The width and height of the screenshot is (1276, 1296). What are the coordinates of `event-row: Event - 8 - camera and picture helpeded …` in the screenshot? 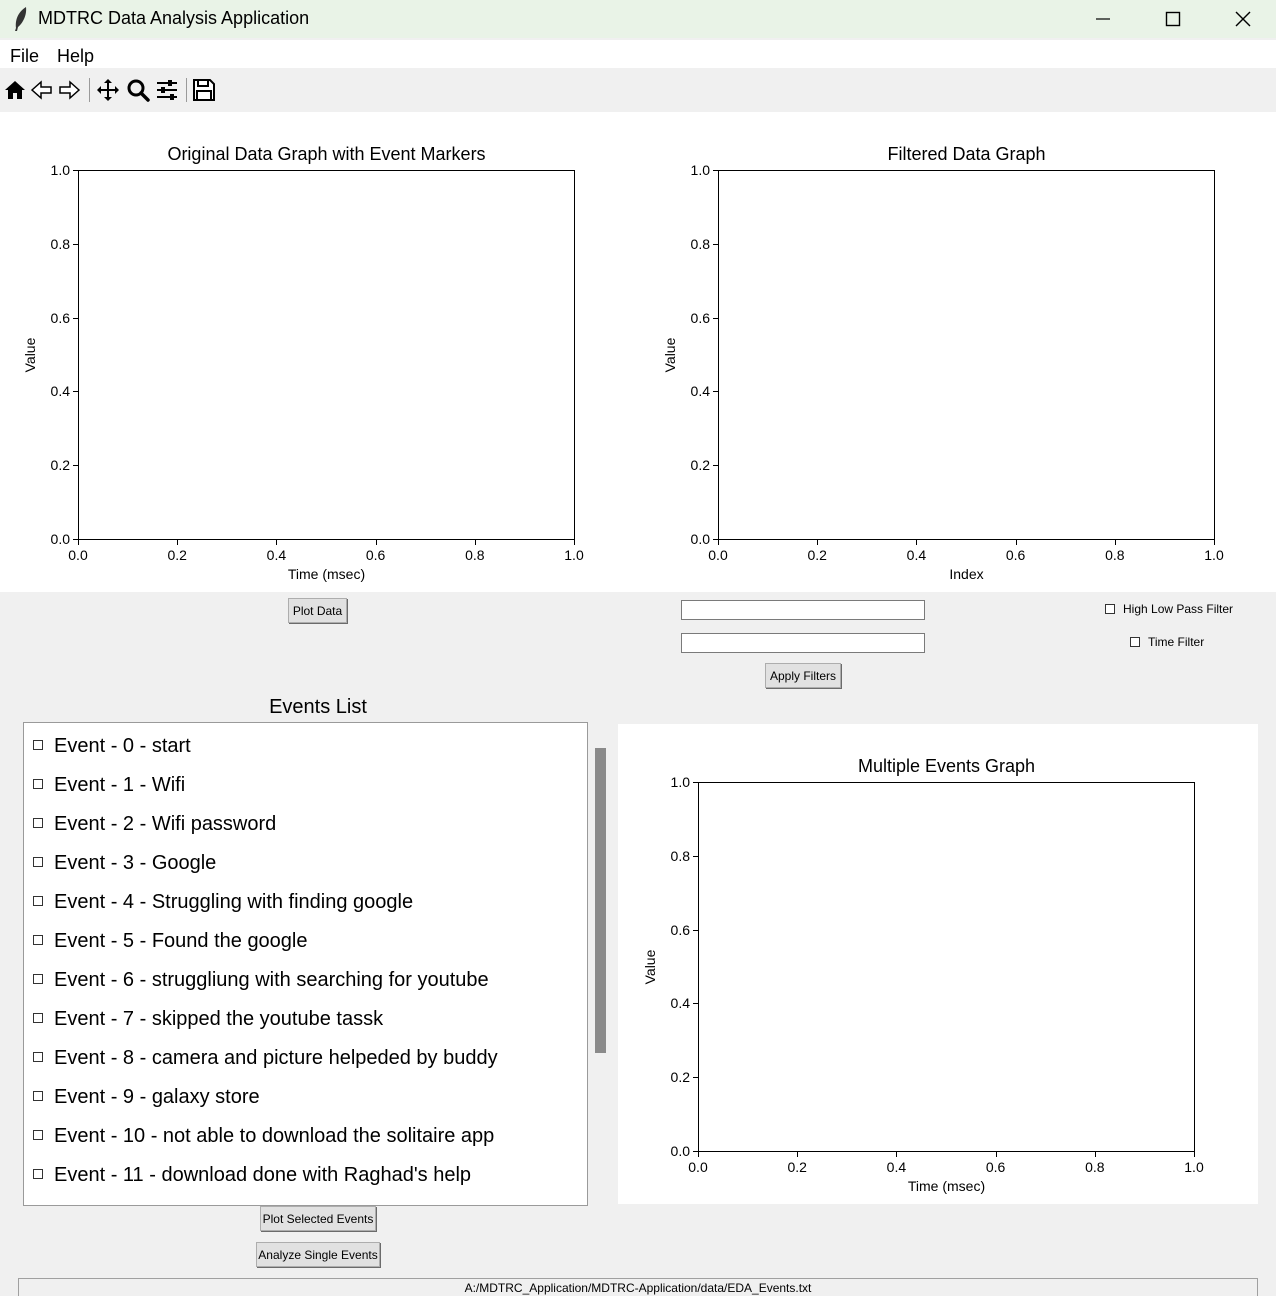 It's located at (304, 1056).